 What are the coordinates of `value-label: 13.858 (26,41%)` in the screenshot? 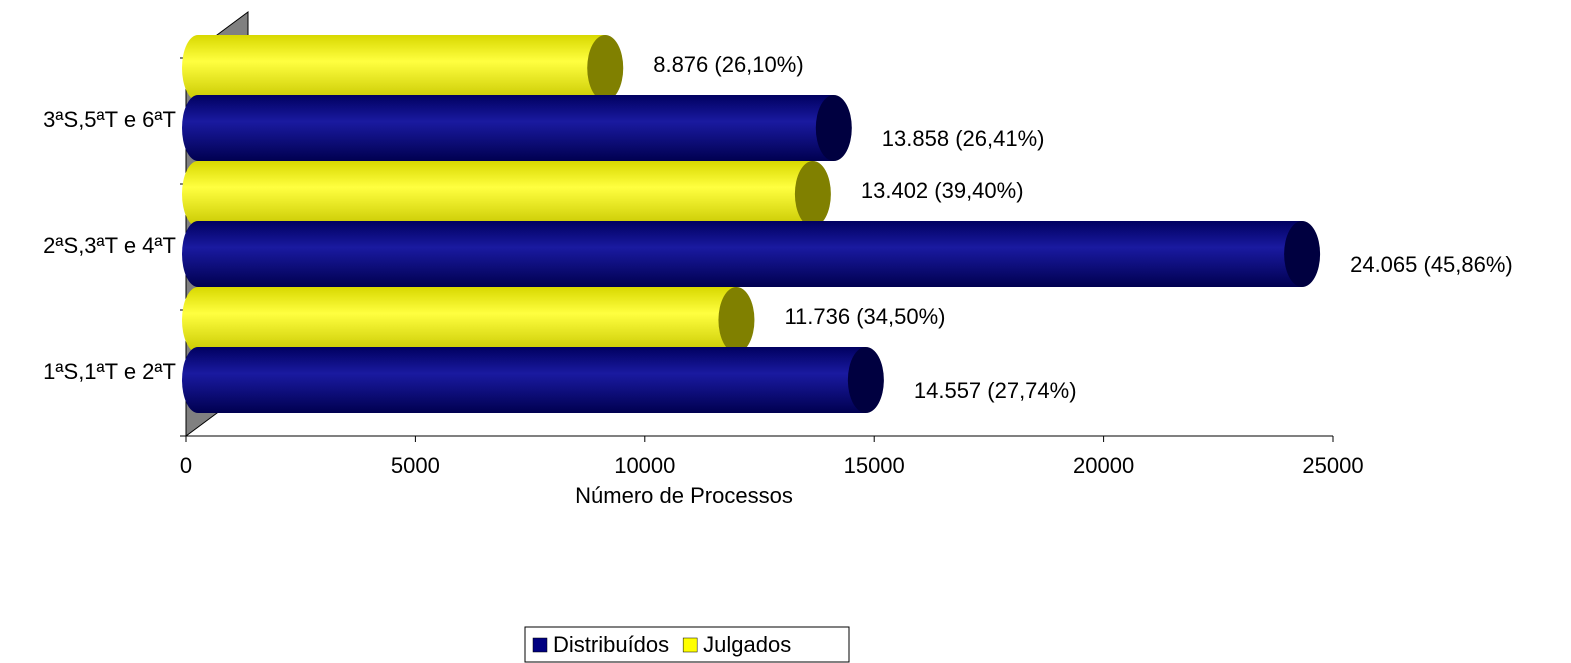 It's located at (963, 138).